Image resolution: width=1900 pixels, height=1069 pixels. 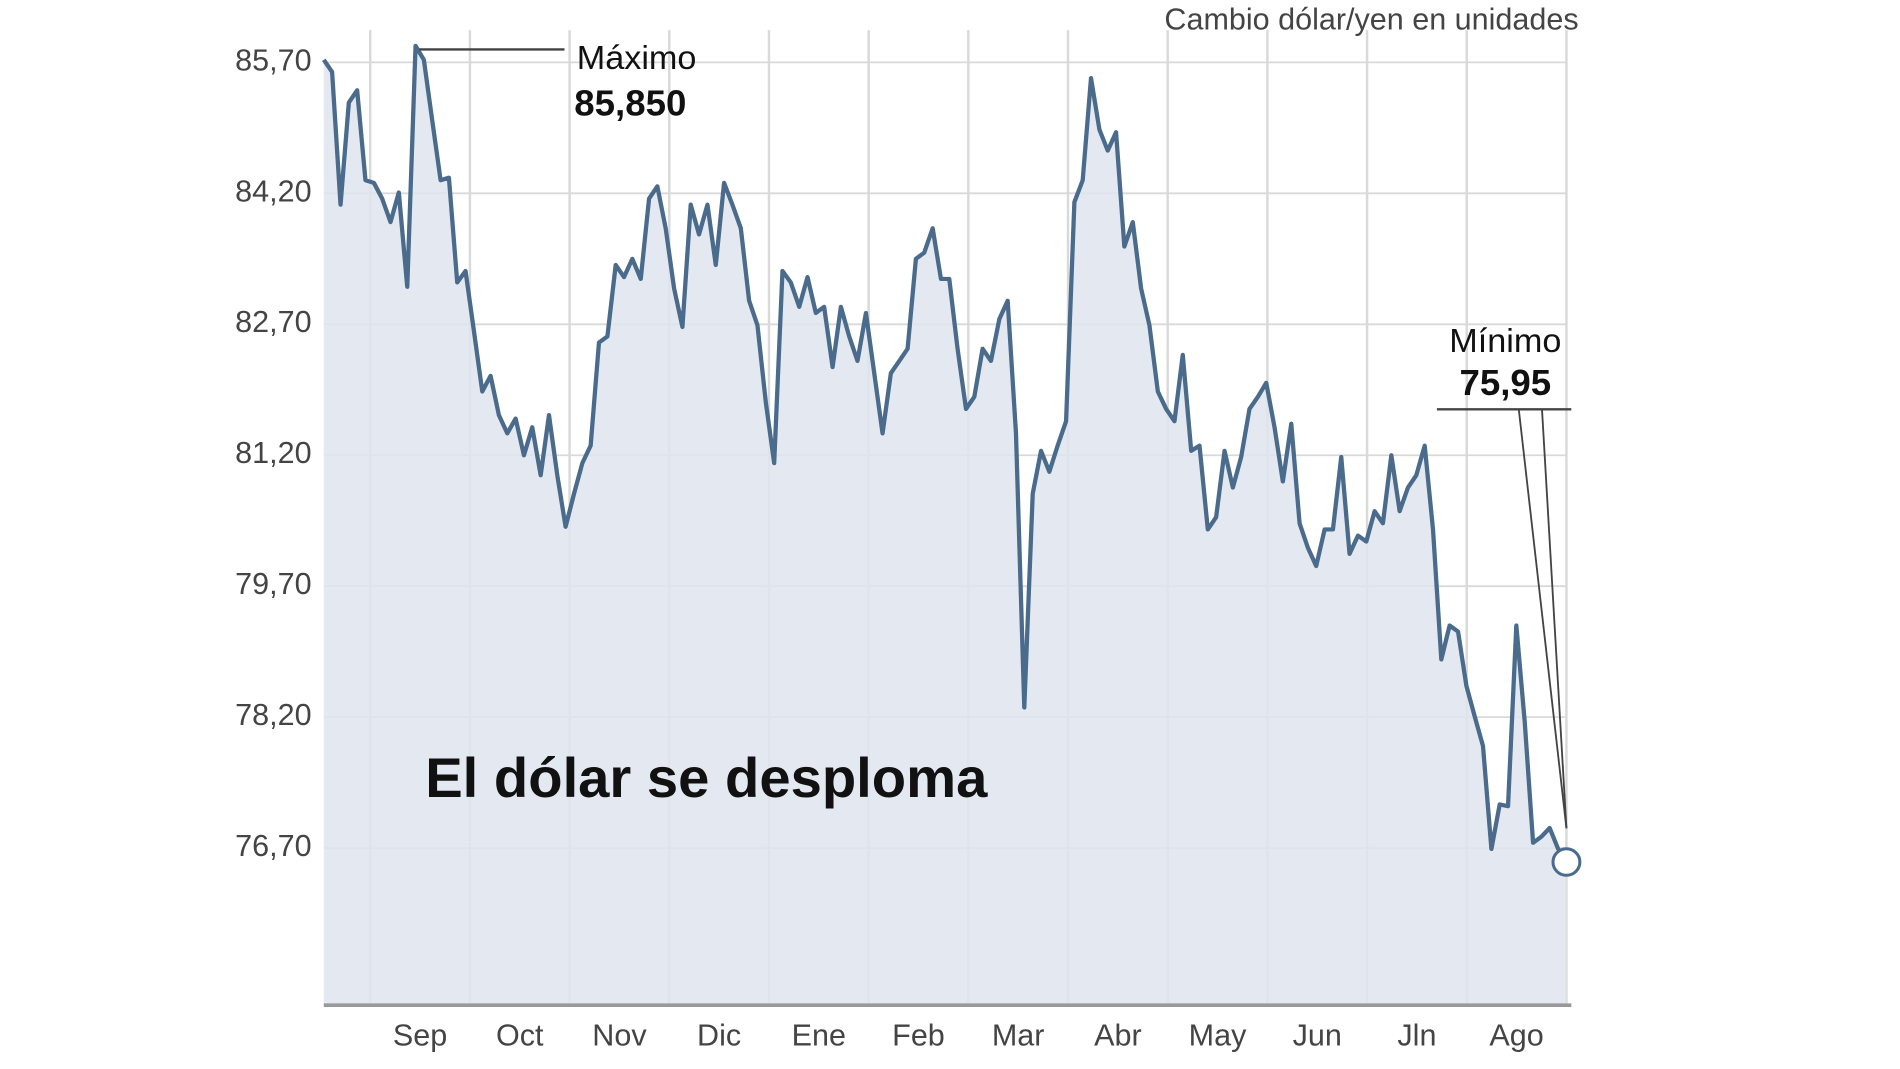 I want to click on y-tick-label: 76,70, so click(x=273, y=846).